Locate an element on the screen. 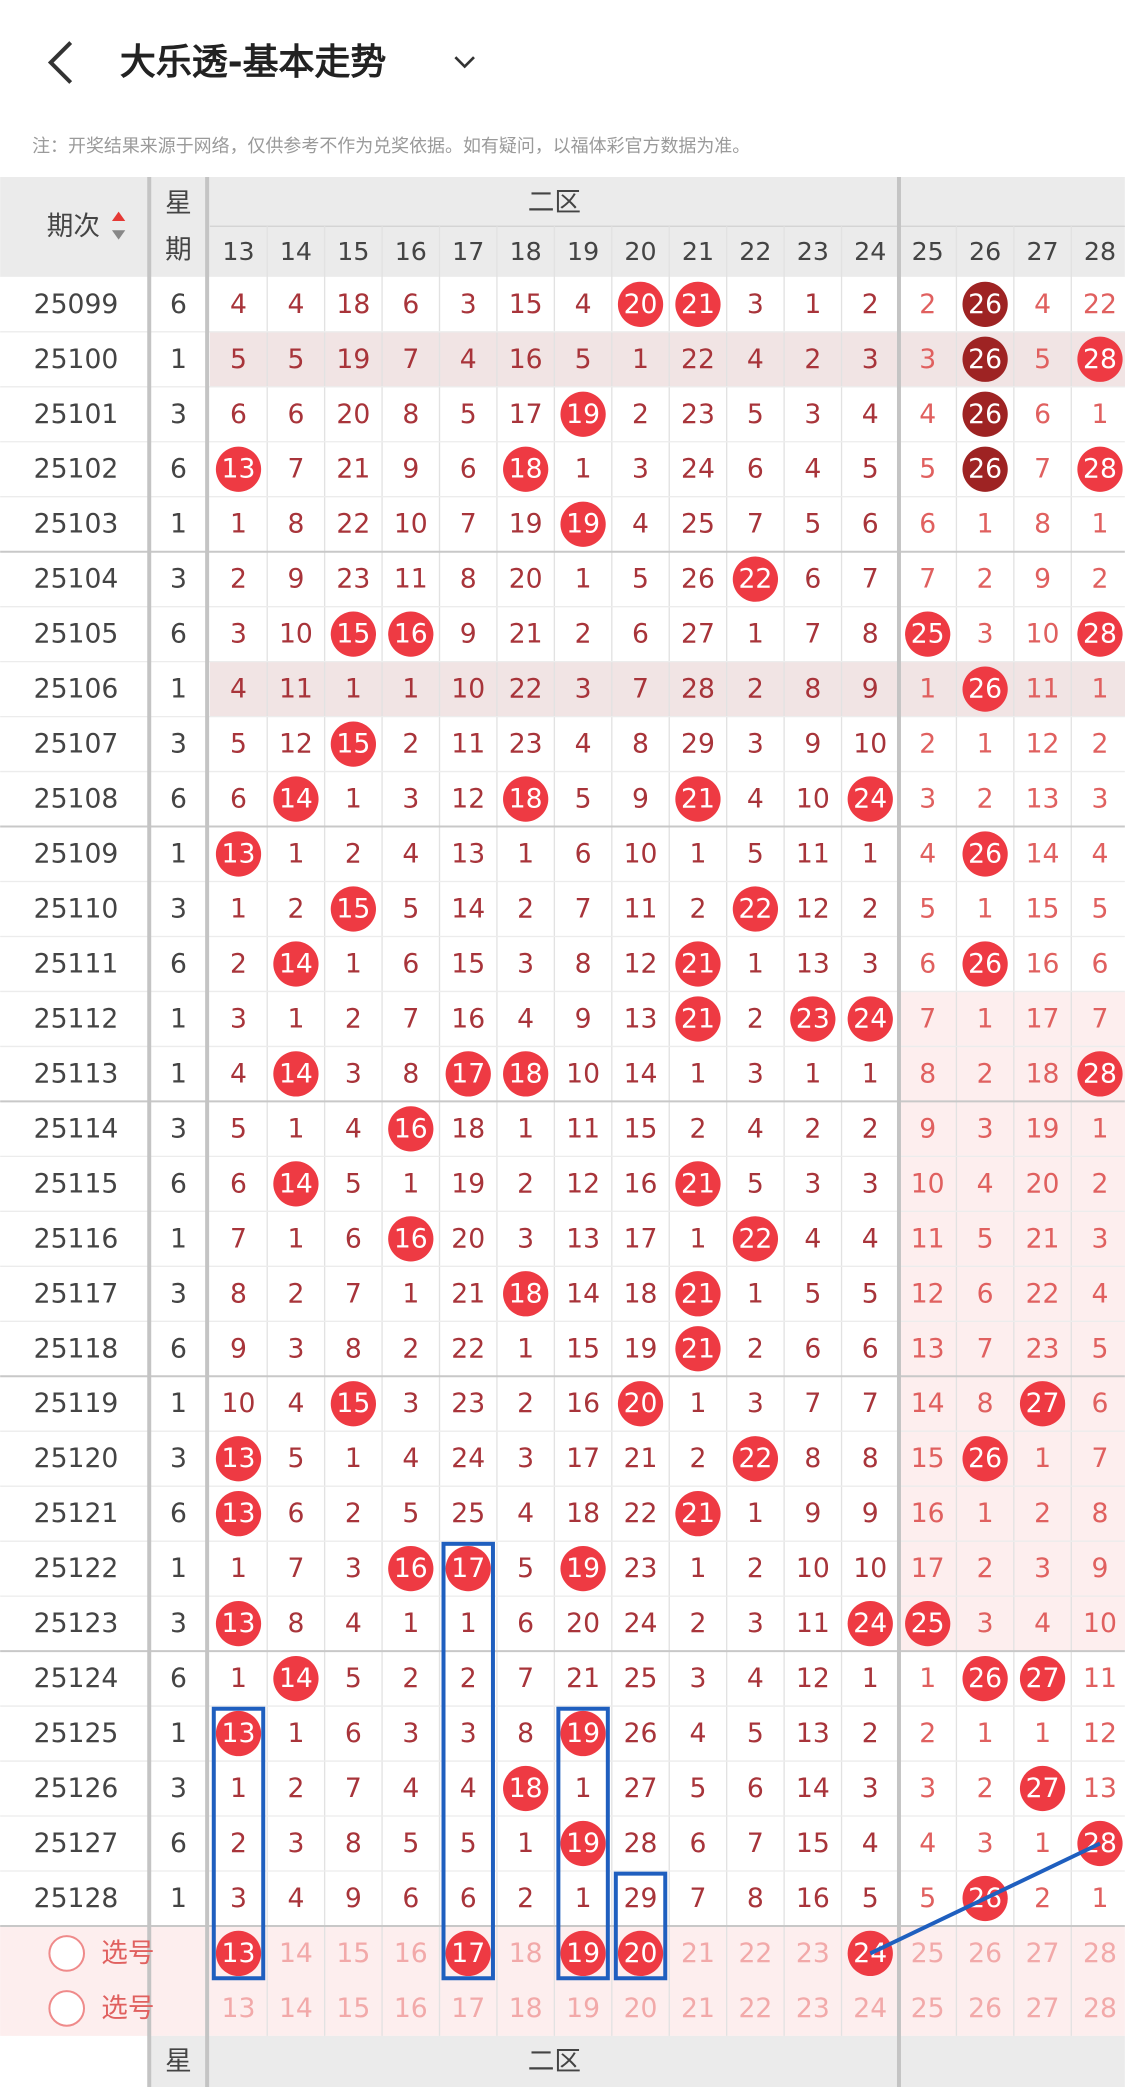  cell-value: 12 is located at coordinates (641, 963).